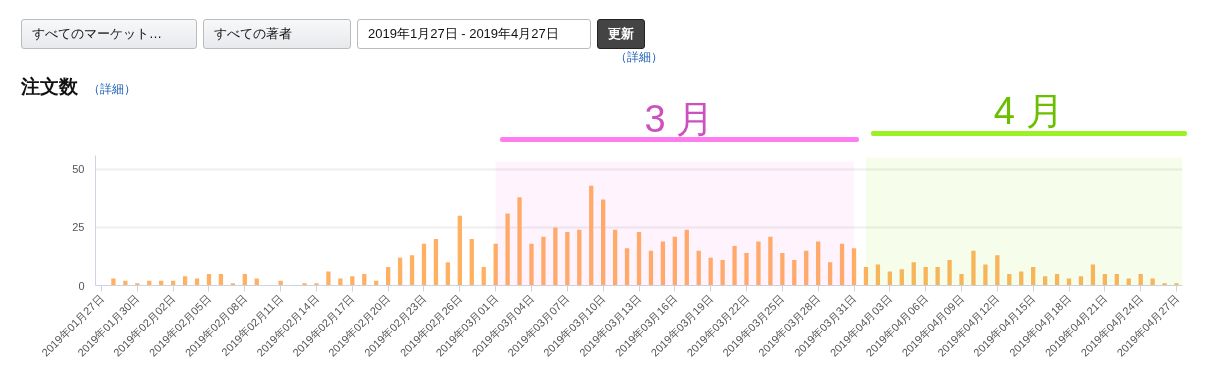 This screenshot has height=372, width=1228. What do you see at coordinates (81, 285) in the screenshot?
I see `y-tick-label: 0` at bounding box center [81, 285].